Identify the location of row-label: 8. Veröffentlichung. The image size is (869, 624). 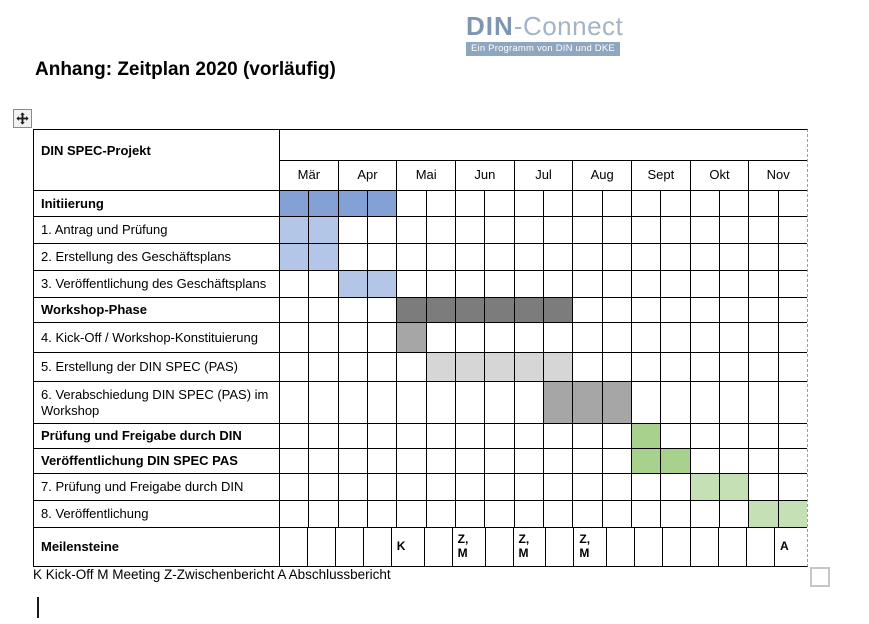
(157, 514).